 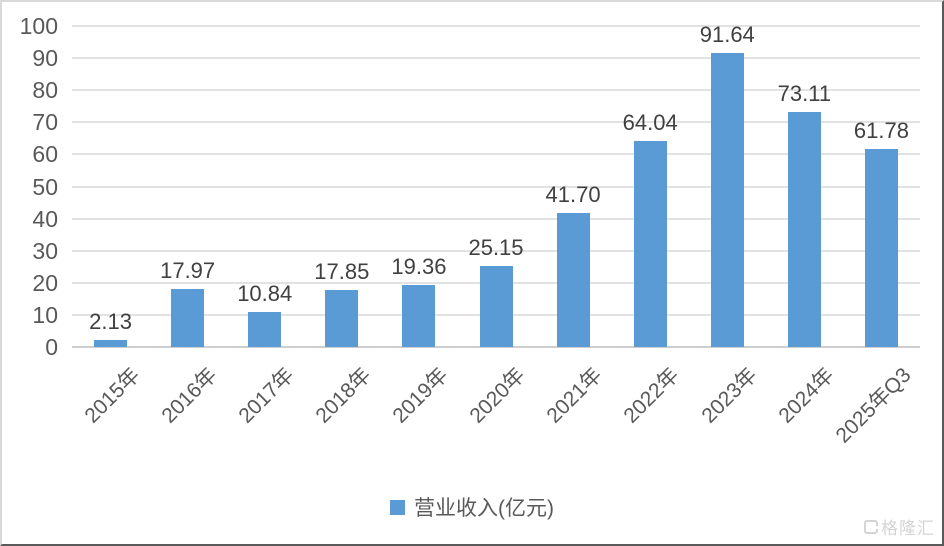 I want to click on y-axis-tick-label: 80, so click(x=45, y=90).